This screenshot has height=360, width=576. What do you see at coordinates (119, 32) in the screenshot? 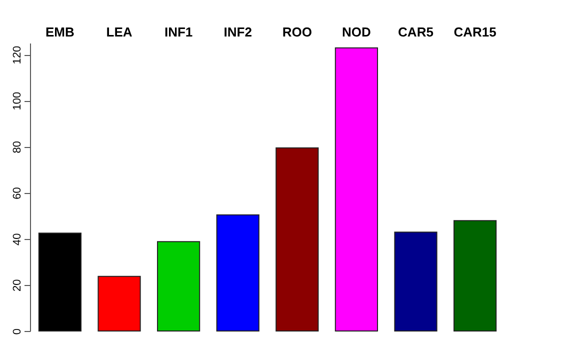
I see `x-tick-label: LEA` at bounding box center [119, 32].